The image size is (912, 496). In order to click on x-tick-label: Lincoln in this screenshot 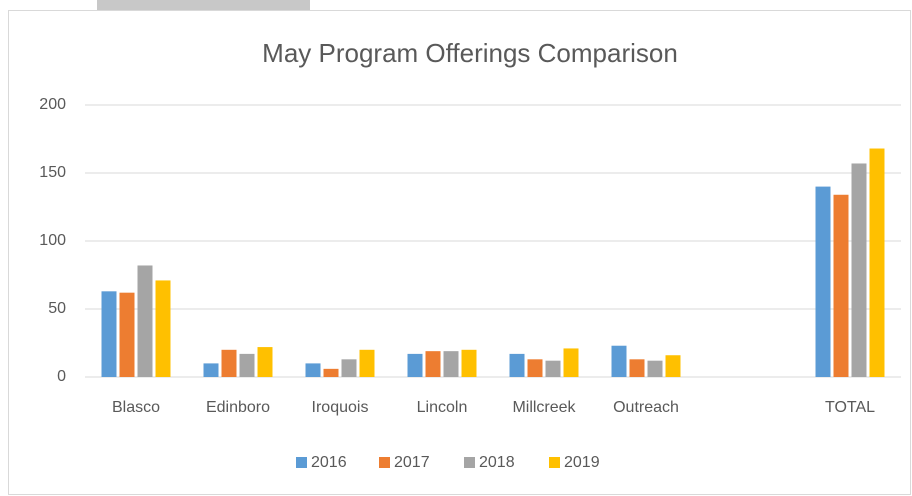, I will do `click(442, 407)`.